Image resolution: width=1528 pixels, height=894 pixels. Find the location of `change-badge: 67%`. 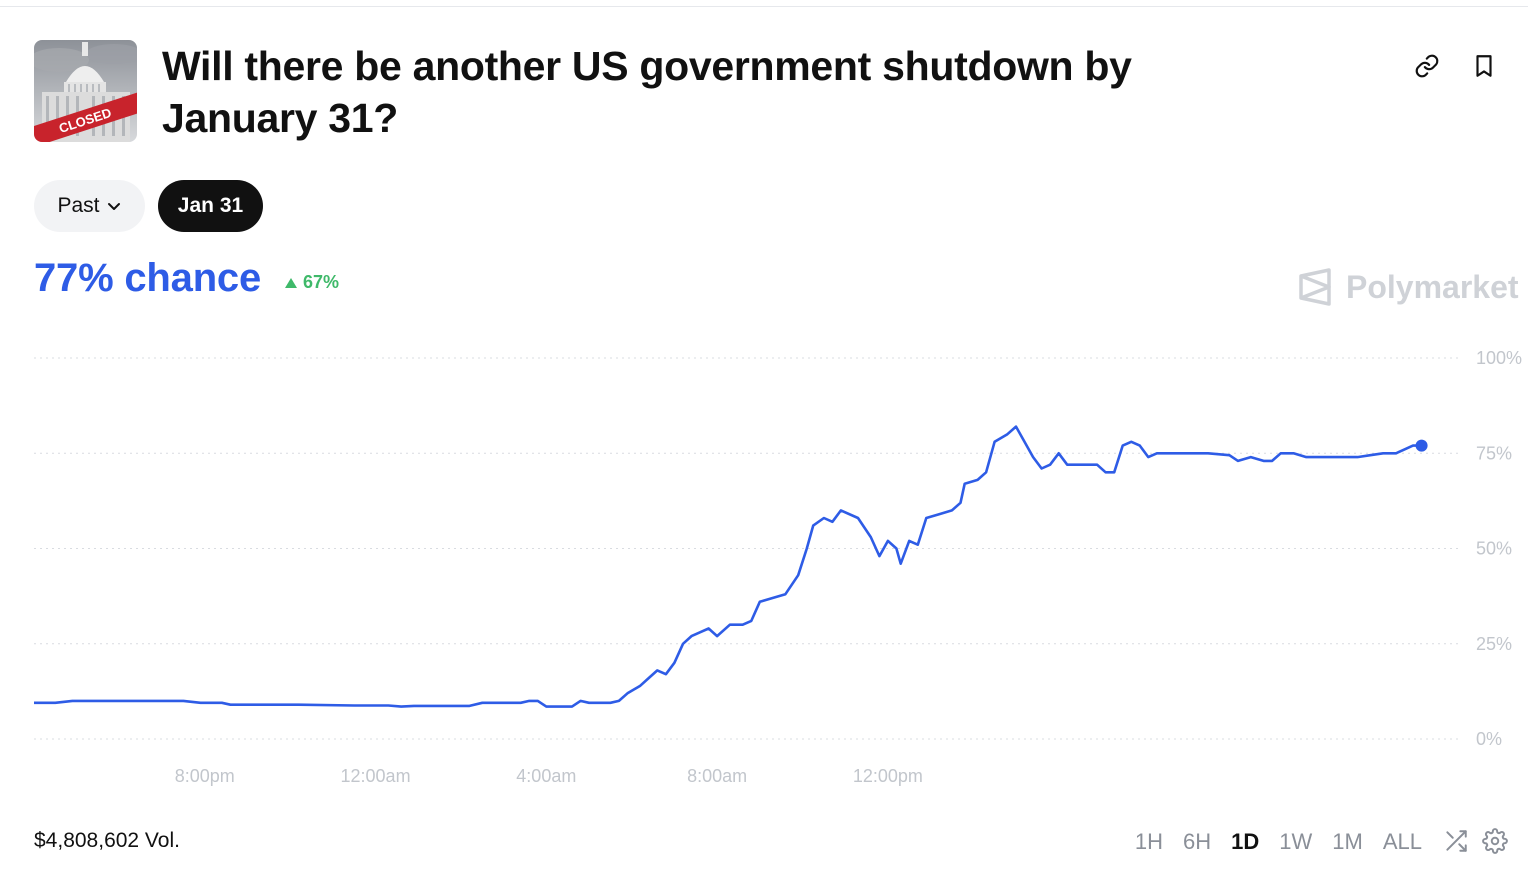

change-badge: 67% is located at coordinates (311, 282).